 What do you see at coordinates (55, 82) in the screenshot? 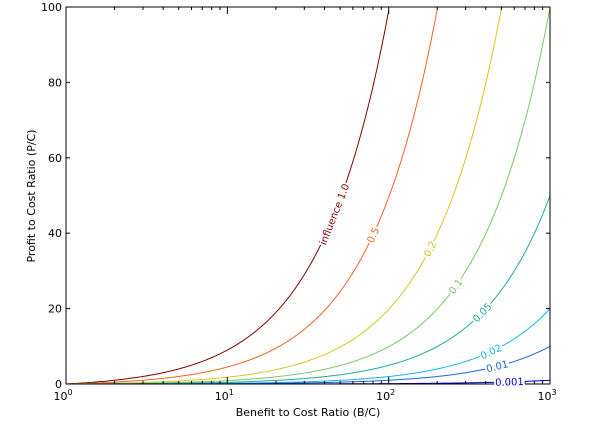
I see `y-tick-label-4: 80` at bounding box center [55, 82].